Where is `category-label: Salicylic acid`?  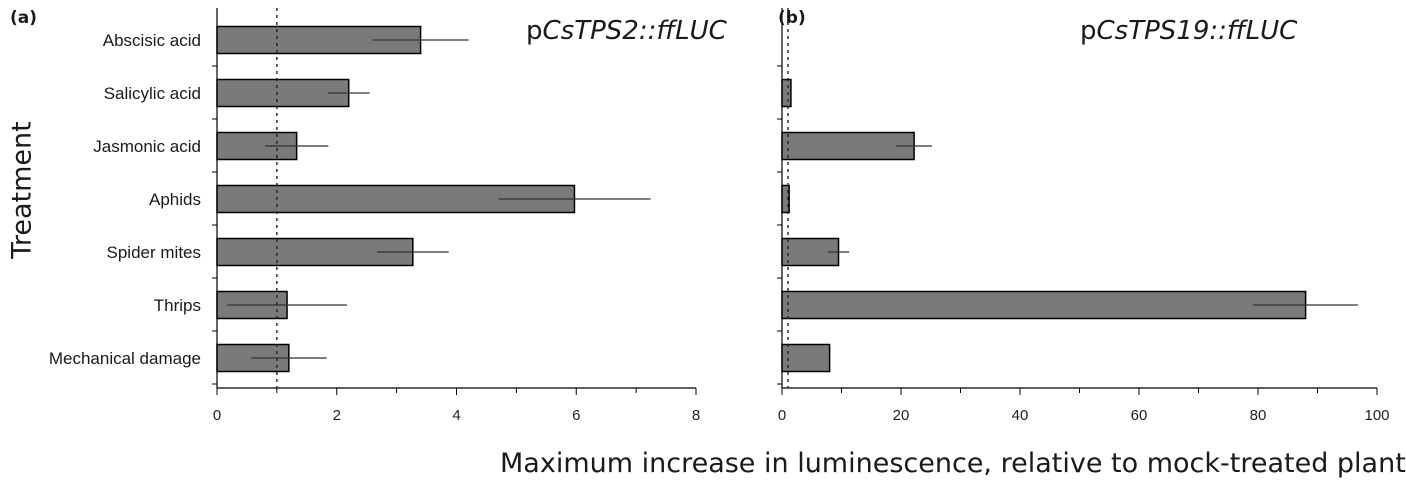
category-label: Salicylic acid is located at coordinates (152, 93).